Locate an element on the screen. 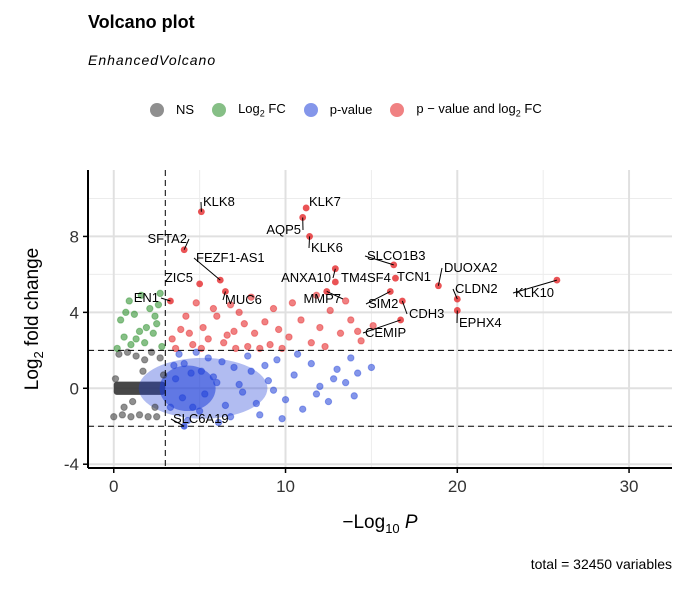  point-label: TM4SF4 is located at coordinates (366, 277).